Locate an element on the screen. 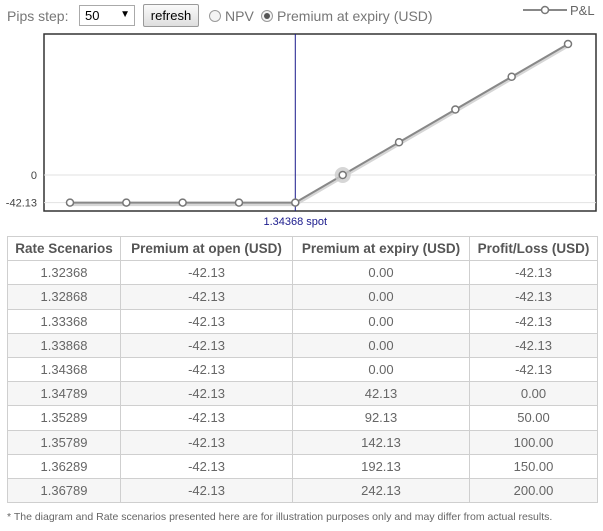 This screenshot has width=603, height=531. spot-label: 1.34368 spot is located at coordinates (295, 222).